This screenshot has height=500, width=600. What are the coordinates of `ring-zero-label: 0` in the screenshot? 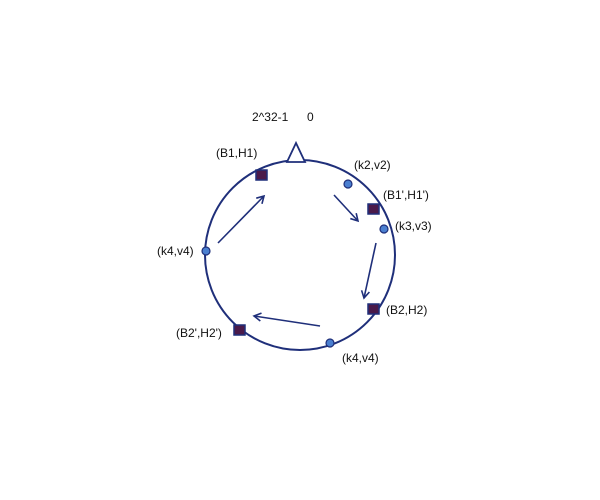 It's located at (310, 117).